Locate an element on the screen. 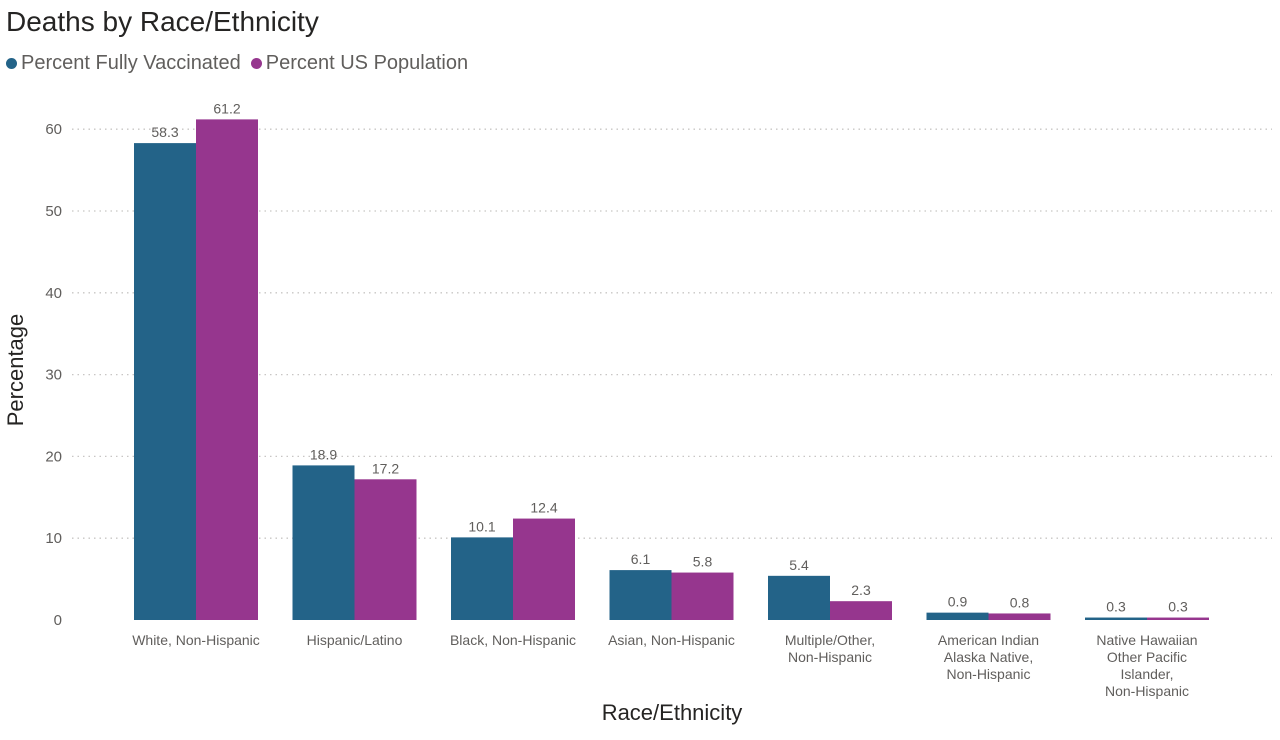 The height and width of the screenshot is (740, 1280). x-category-label: Asian, Non-Hispanic is located at coordinates (671, 640).